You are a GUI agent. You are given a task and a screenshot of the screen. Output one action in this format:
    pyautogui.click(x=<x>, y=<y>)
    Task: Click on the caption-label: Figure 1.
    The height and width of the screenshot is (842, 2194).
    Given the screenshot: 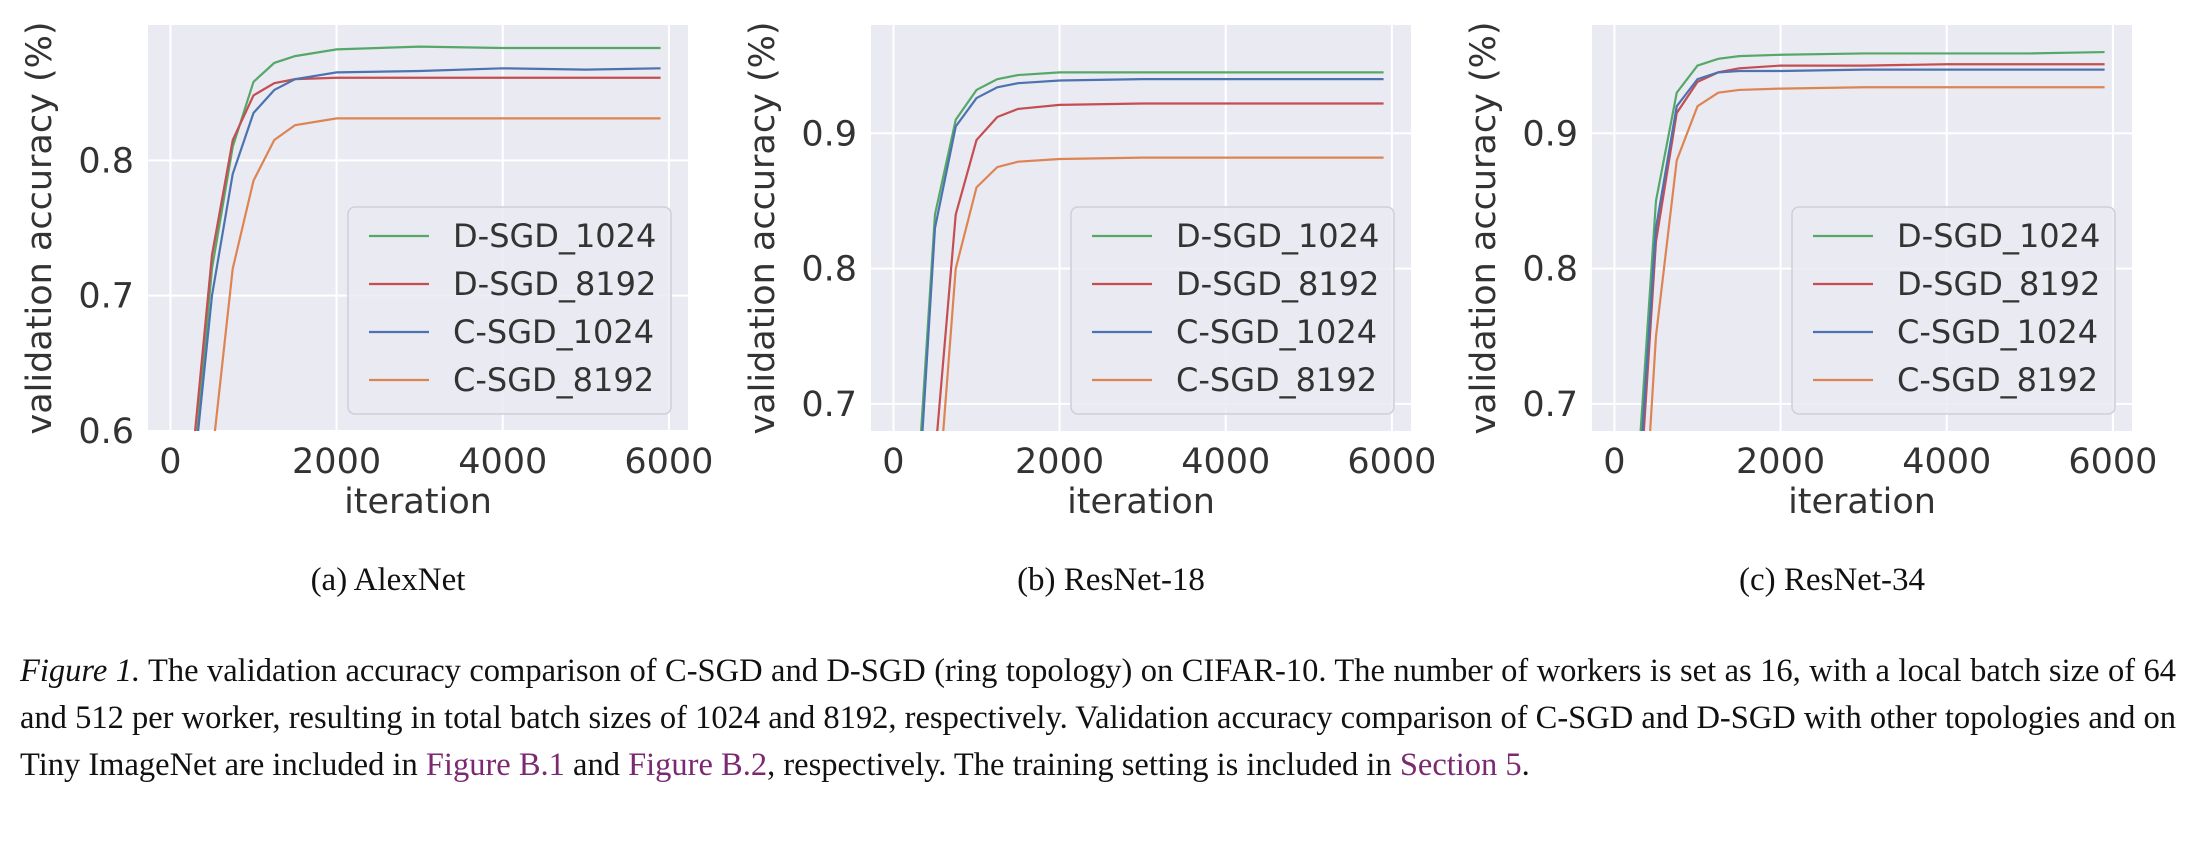 What is the action you would take?
    pyautogui.click(x=80, y=671)
    